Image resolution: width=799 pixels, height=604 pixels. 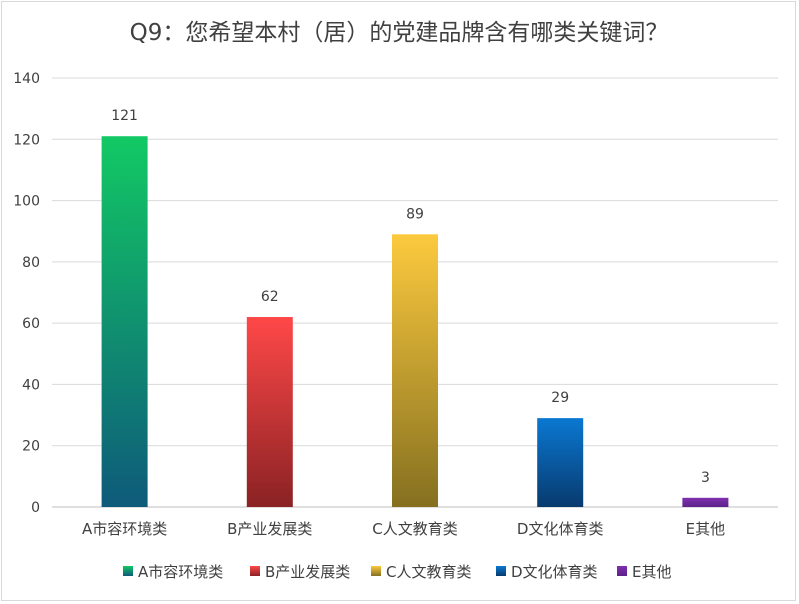 What do you see at coordinates (26, 140) in the screenshot?
I see `y-tick-label: 120` at bounding box center [26, 140].